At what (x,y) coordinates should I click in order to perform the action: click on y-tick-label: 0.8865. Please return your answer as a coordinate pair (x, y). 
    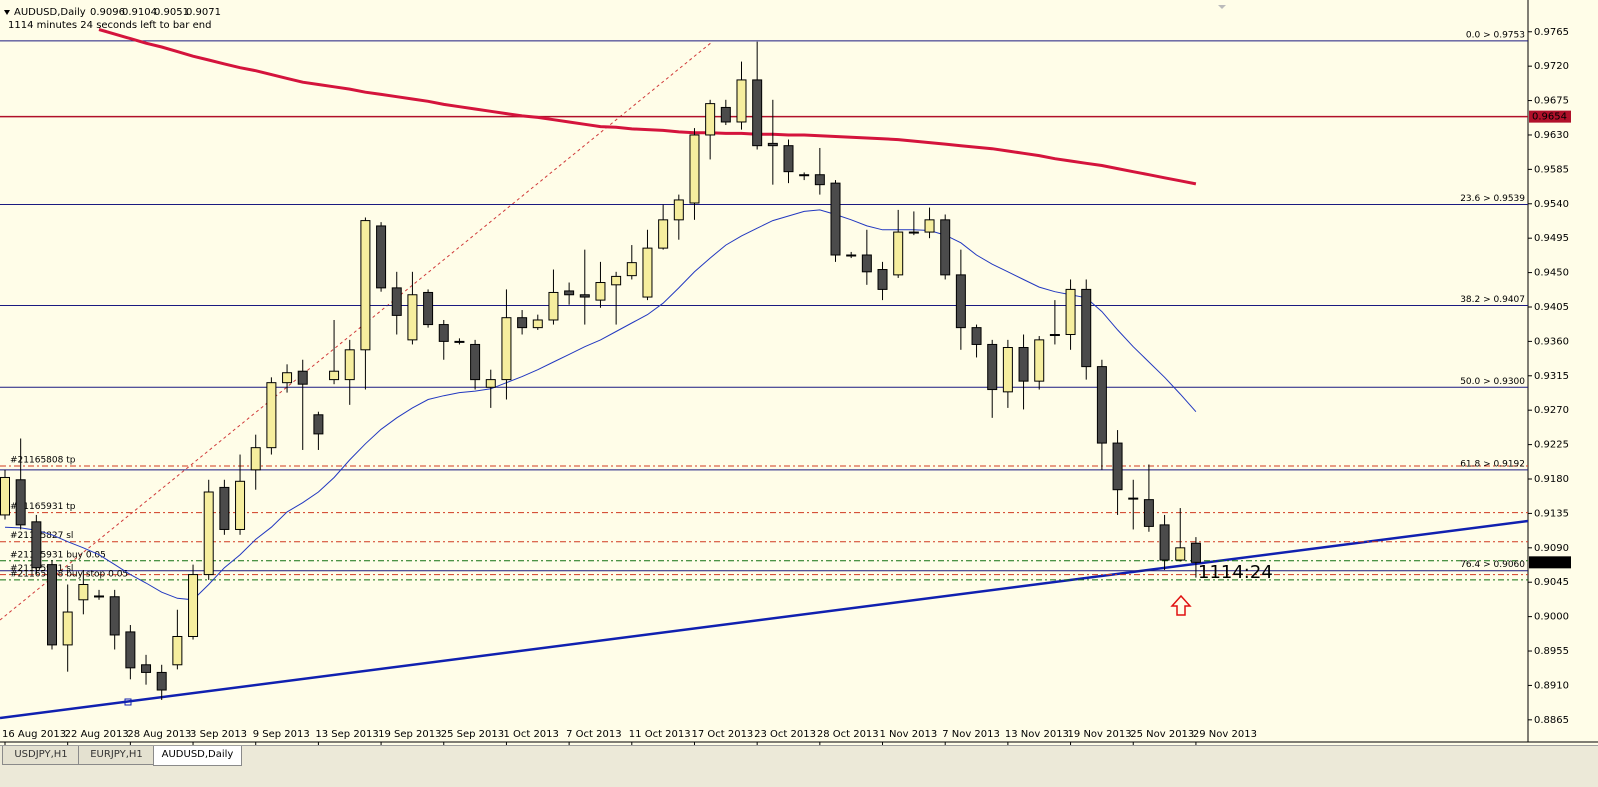
    Looking at the image, I should click on (1551, 720).